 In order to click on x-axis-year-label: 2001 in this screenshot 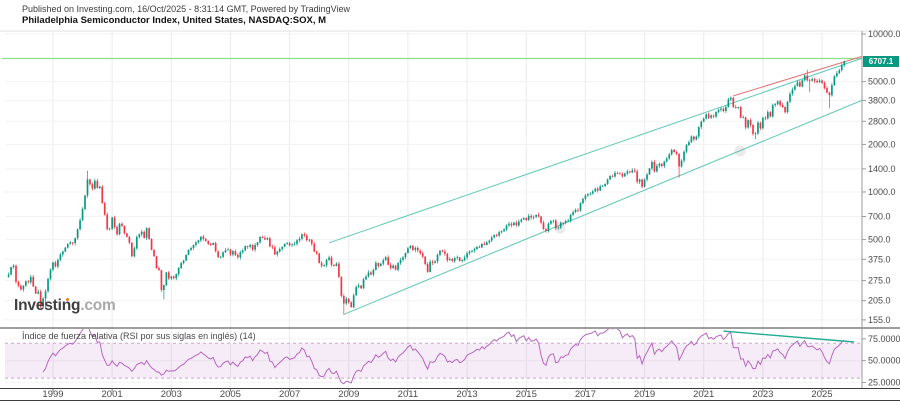, I will do `click(112, 394)`.